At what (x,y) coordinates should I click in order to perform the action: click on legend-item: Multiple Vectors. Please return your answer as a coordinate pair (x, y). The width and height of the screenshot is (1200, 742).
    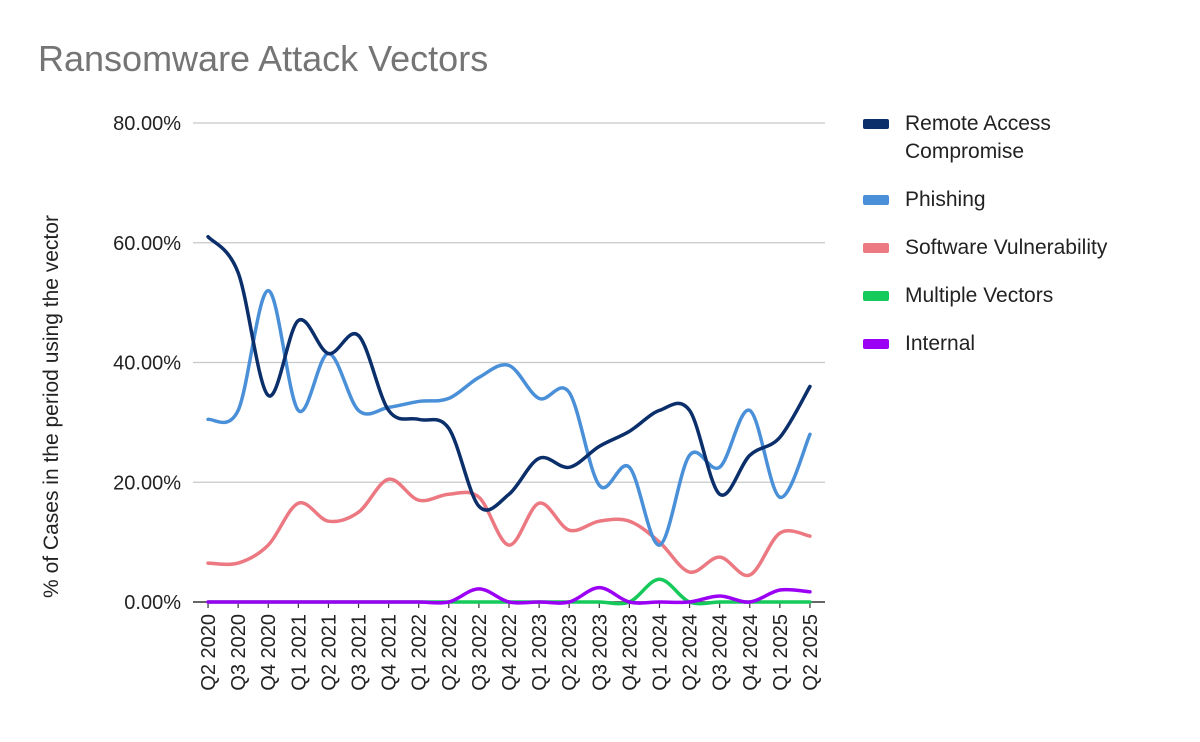
    Looking at the image, I should click on (1031, 296).